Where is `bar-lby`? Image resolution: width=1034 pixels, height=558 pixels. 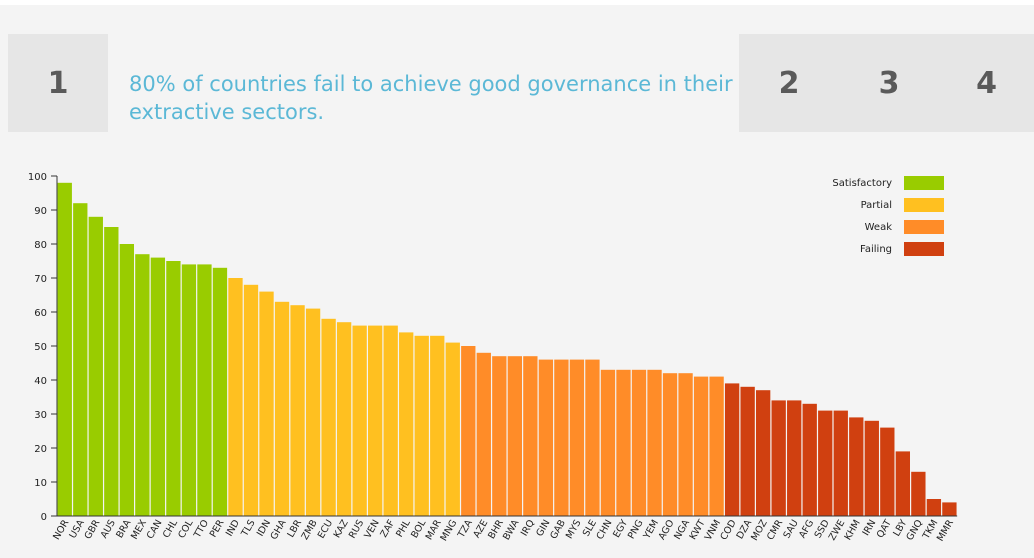 bar-lby is located at coordinates (902, 483).